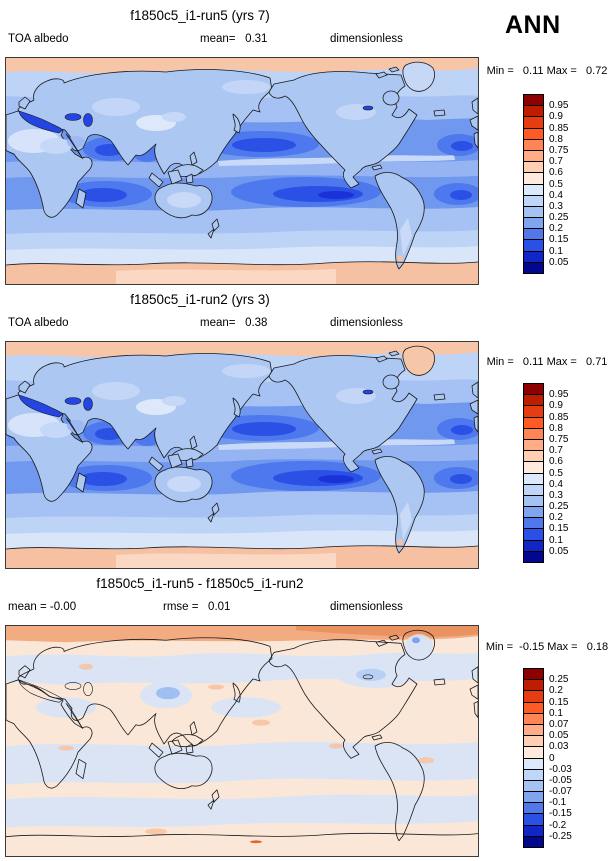 The image size is (614, 861). What do you see at coordinates (556, 462) in the screenshot?
I see `colorbar-tick-label: 0.6` at bounding box center [556, 462].